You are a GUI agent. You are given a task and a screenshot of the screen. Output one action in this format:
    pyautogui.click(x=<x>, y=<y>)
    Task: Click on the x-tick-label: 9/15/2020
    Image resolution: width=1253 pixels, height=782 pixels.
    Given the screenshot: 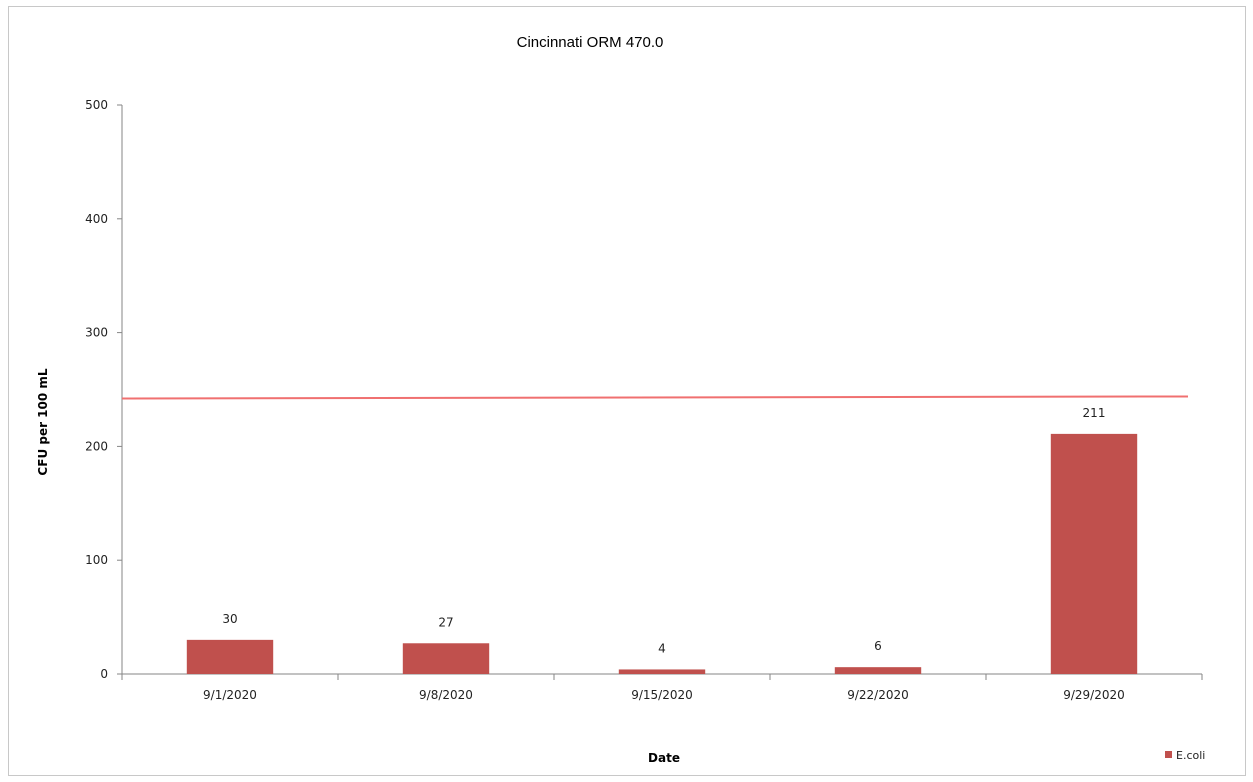 What is the action you would take?
    pyautogui.click(x=662, y=695)
    